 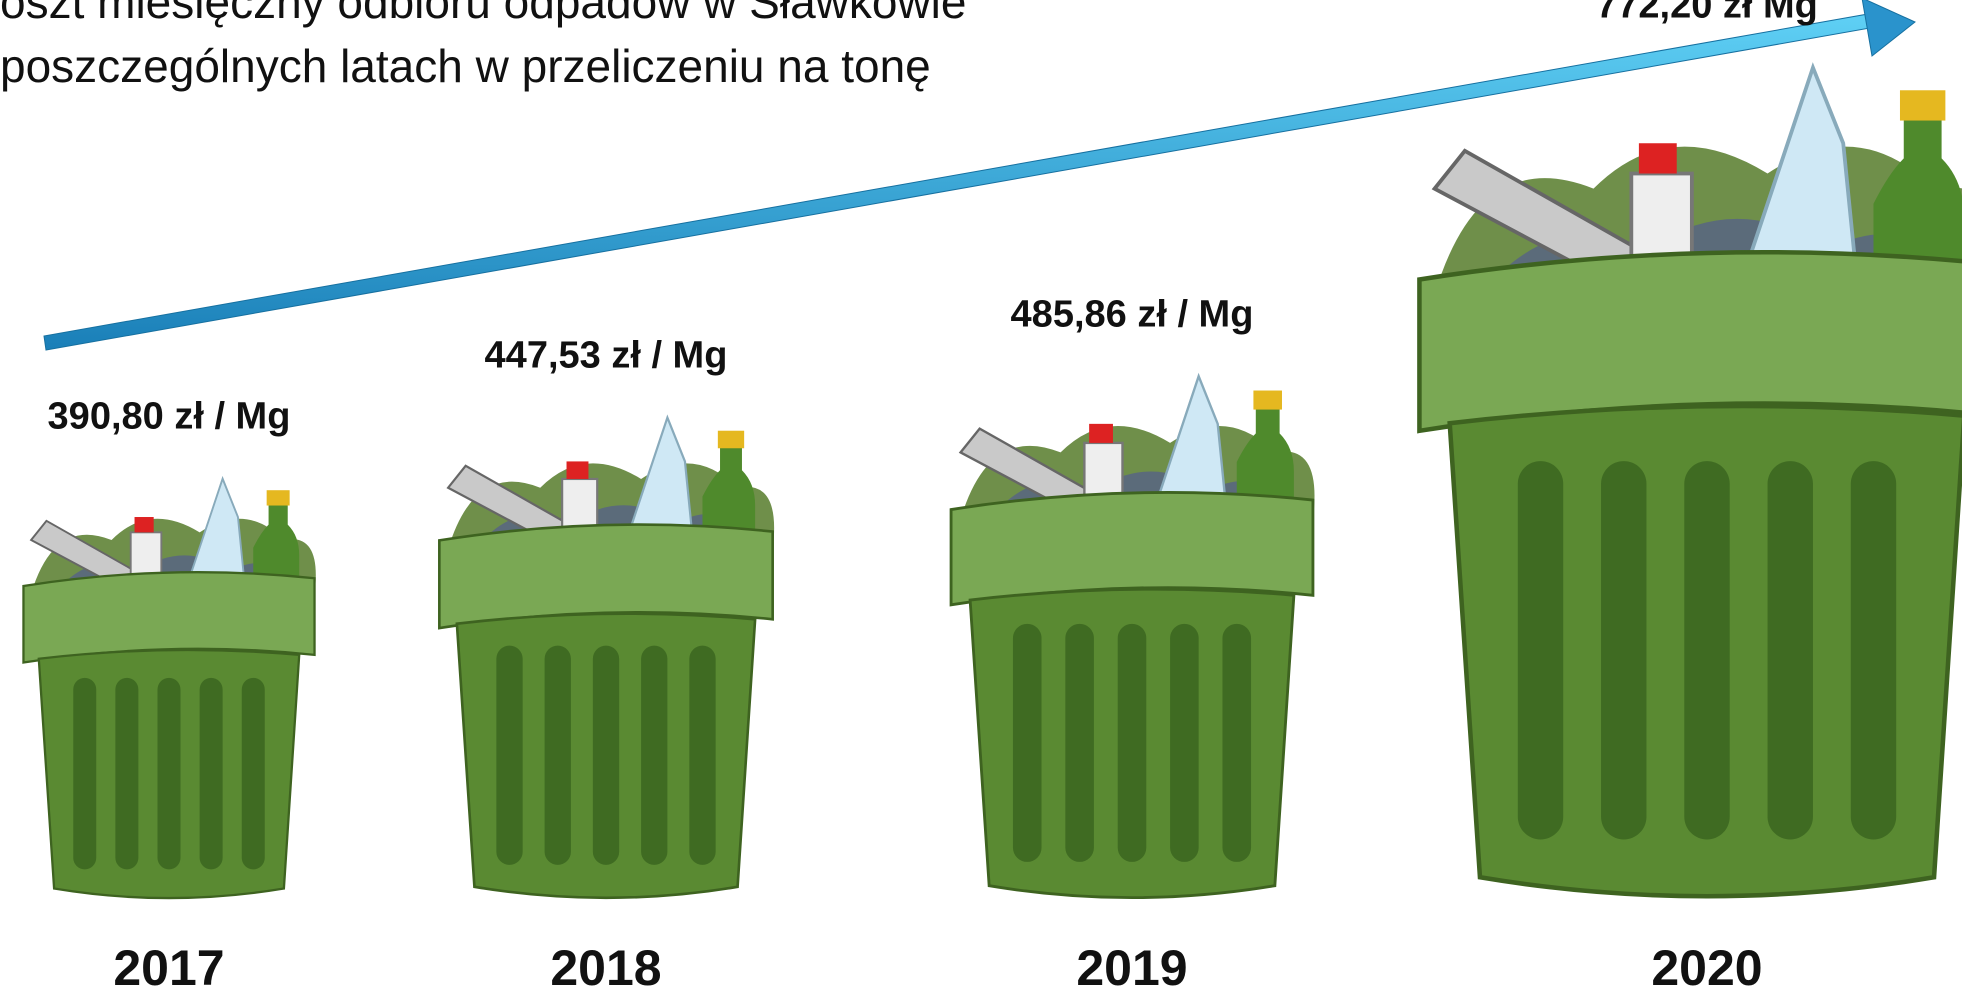 What do you see at coordinates (605, 968) in the screenshot?
I see `year-label: 2018` at bounding box center [605, 968].